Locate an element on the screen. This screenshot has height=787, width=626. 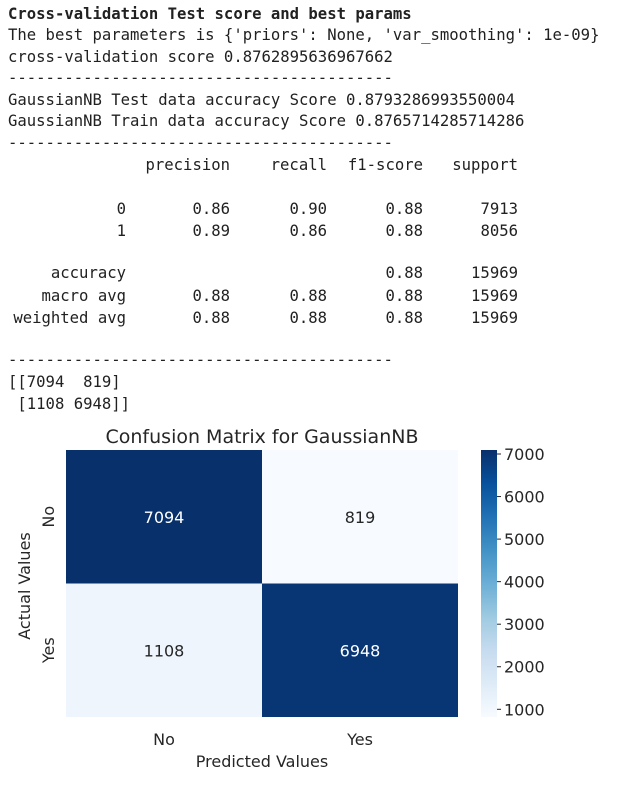
report-cell-support: 8056 is located at coordinates (499, 231).